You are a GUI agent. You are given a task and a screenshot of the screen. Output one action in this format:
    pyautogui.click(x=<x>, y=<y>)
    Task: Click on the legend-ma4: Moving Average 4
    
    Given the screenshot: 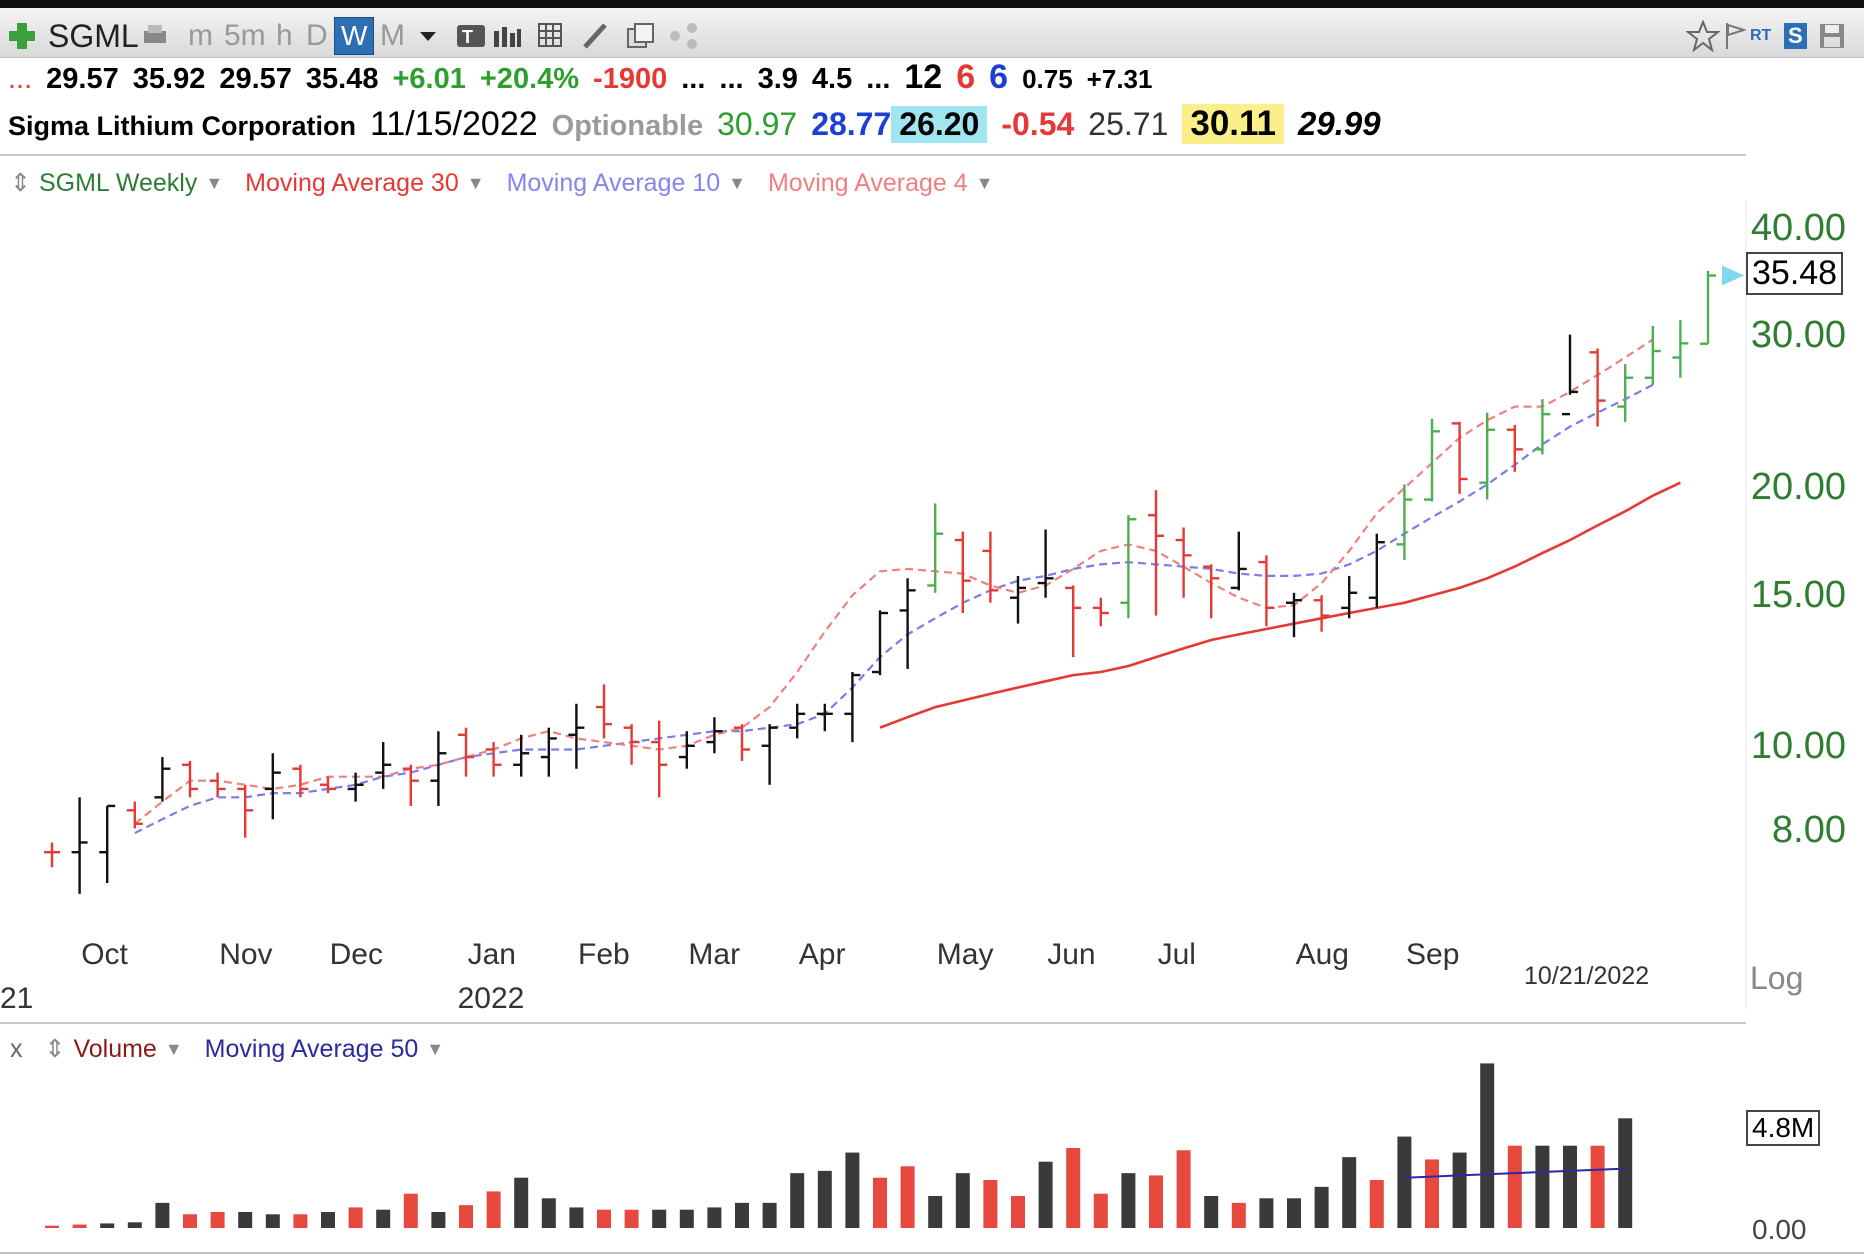 What is the action you would take?
    pyautogui.click(x=867, y=182)
    